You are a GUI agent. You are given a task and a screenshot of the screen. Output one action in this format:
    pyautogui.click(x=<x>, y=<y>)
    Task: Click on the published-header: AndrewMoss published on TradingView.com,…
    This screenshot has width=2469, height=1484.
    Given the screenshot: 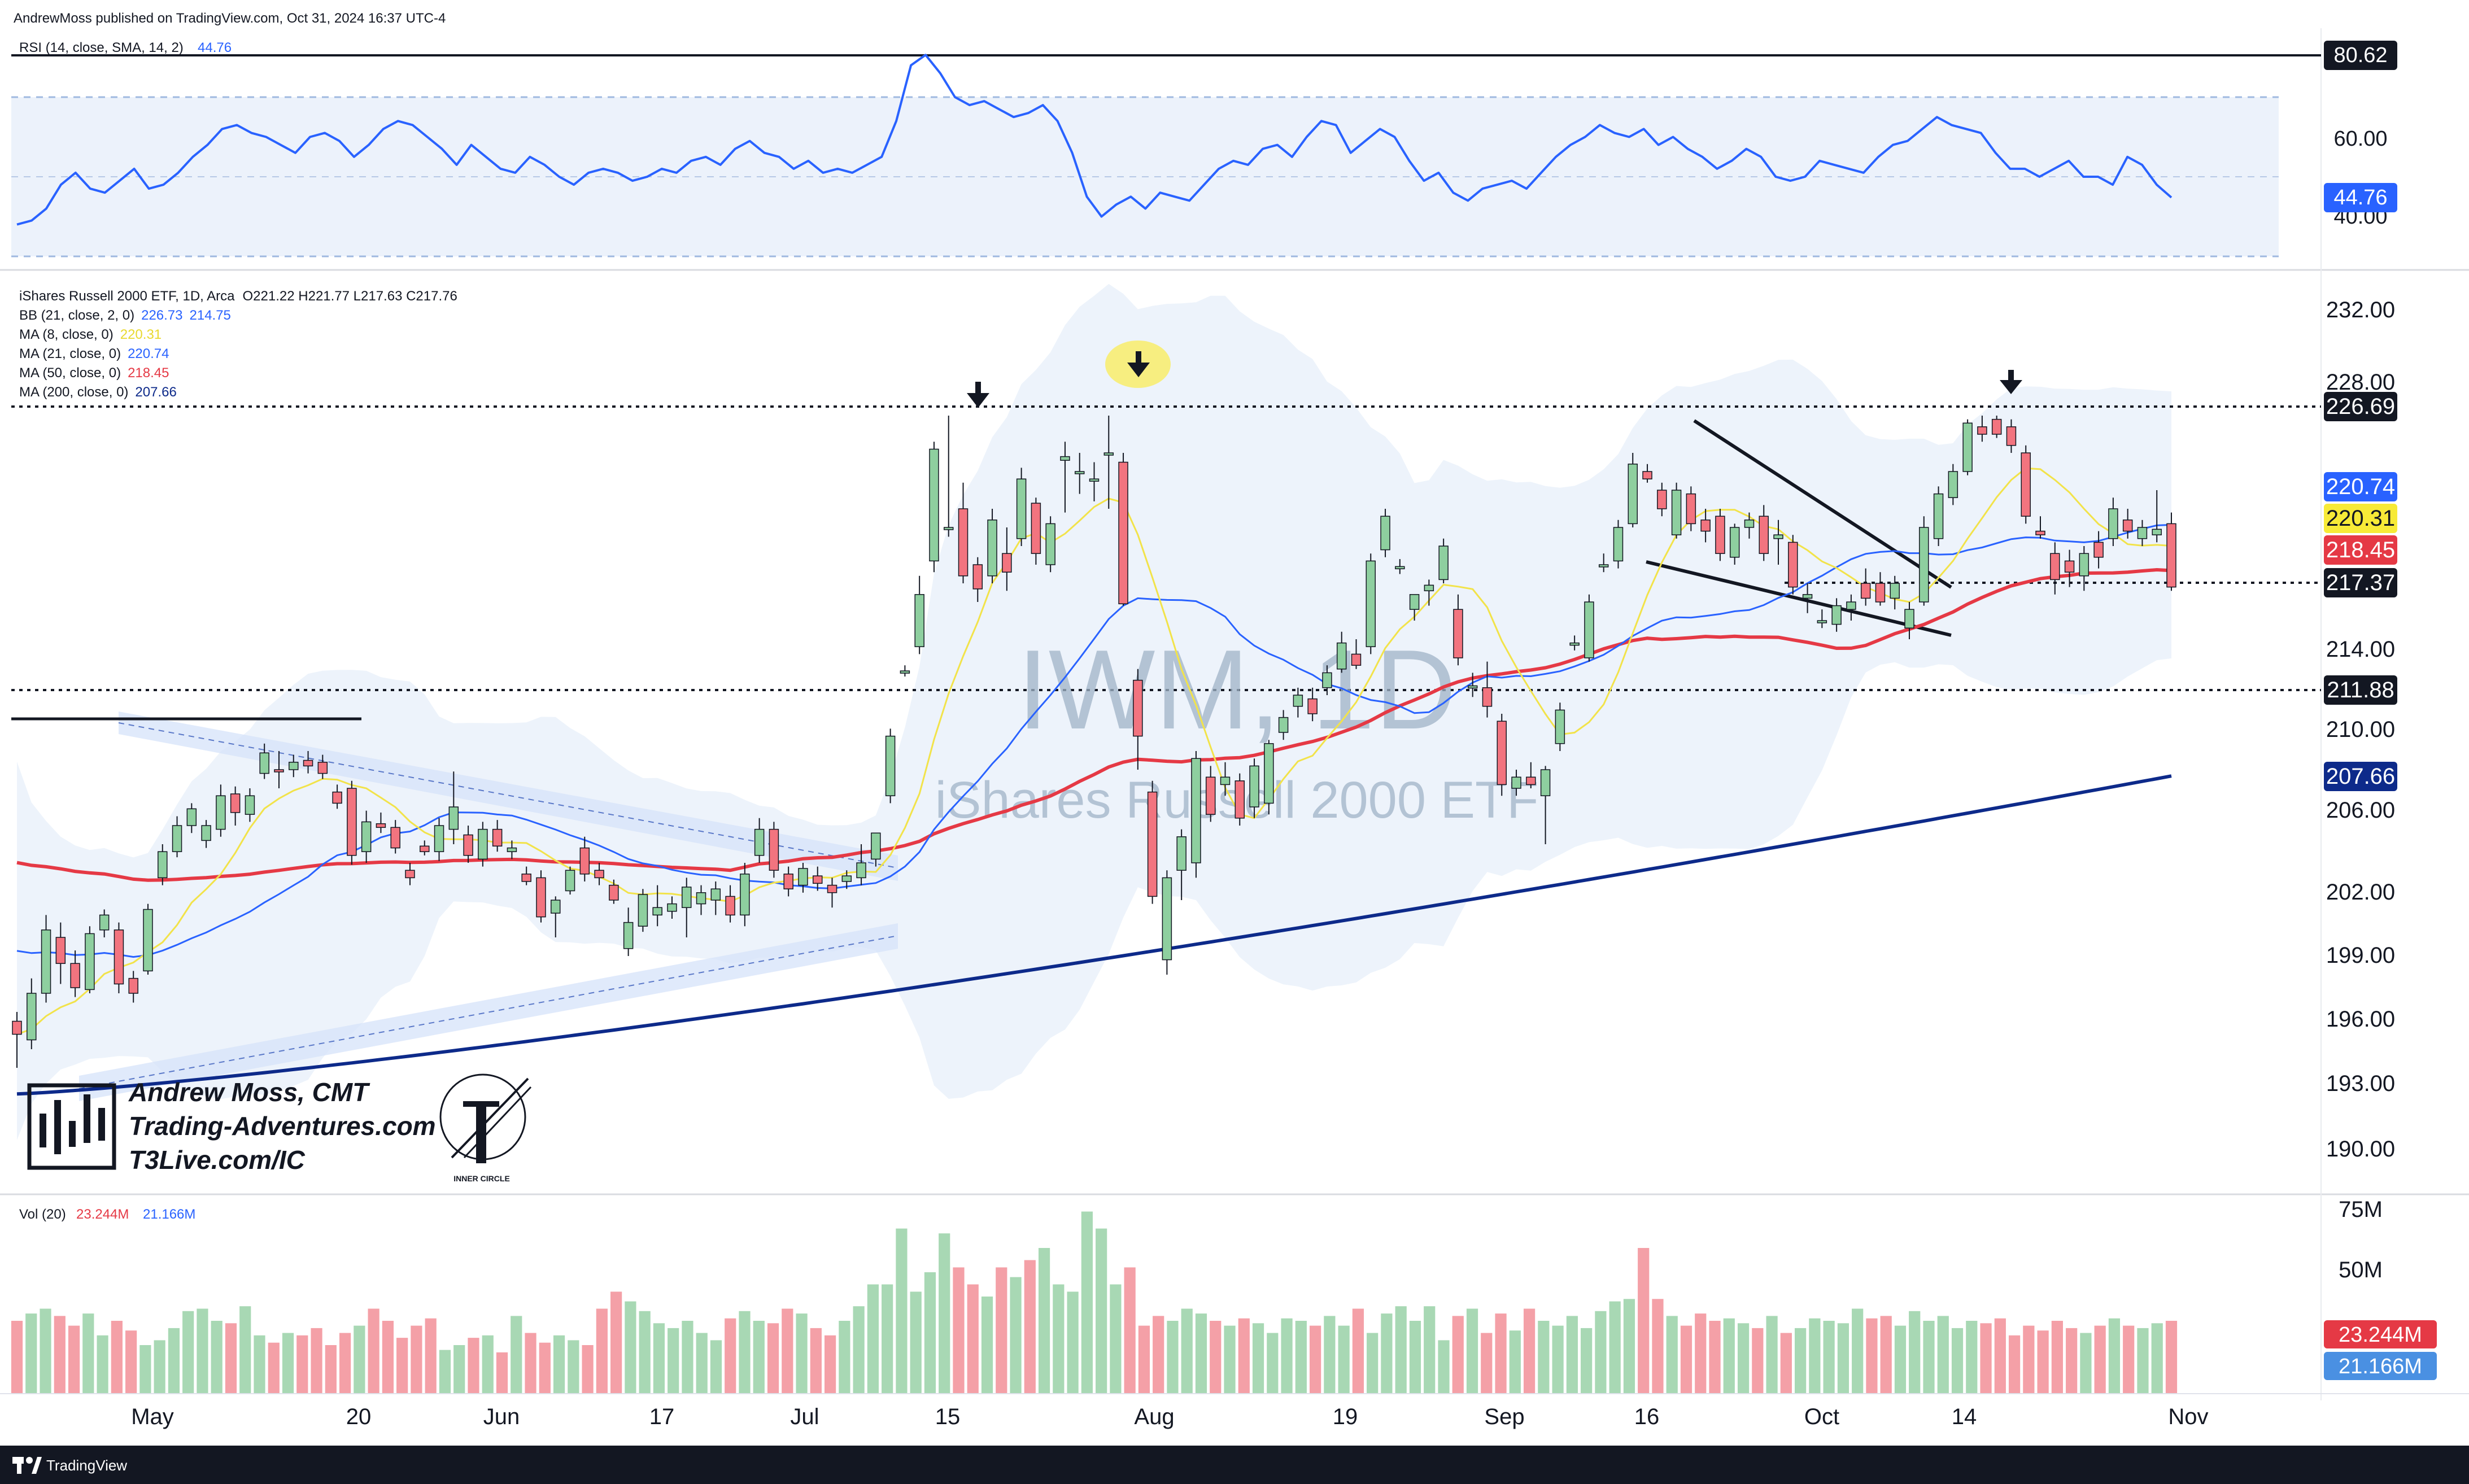 What is the action you would take?
    pyautogui.click(x=230, y=18)
    